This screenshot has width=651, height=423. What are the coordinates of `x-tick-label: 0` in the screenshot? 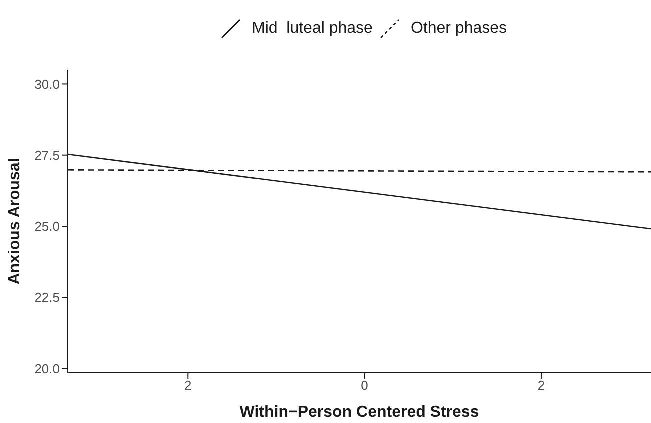 It's located at (364, 386).